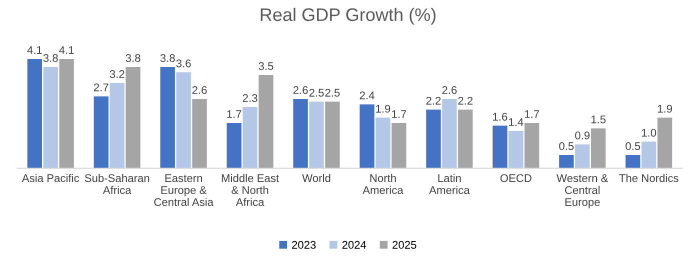 Image resolution: width=696 pixels, height=261 pixels. I want to click on chart-title: Real GDP Growth (%), so click(348, 16).